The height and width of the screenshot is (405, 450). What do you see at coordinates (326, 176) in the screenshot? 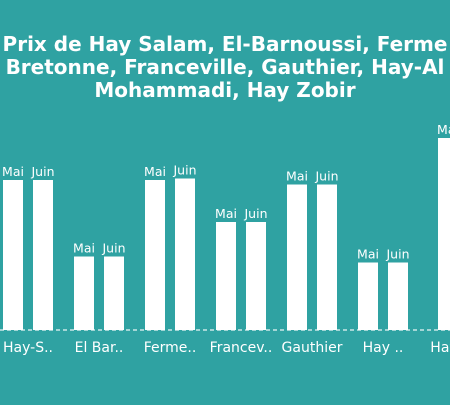
I see `bar-label-juin-4: Juin` at bounding box center [326, 176].